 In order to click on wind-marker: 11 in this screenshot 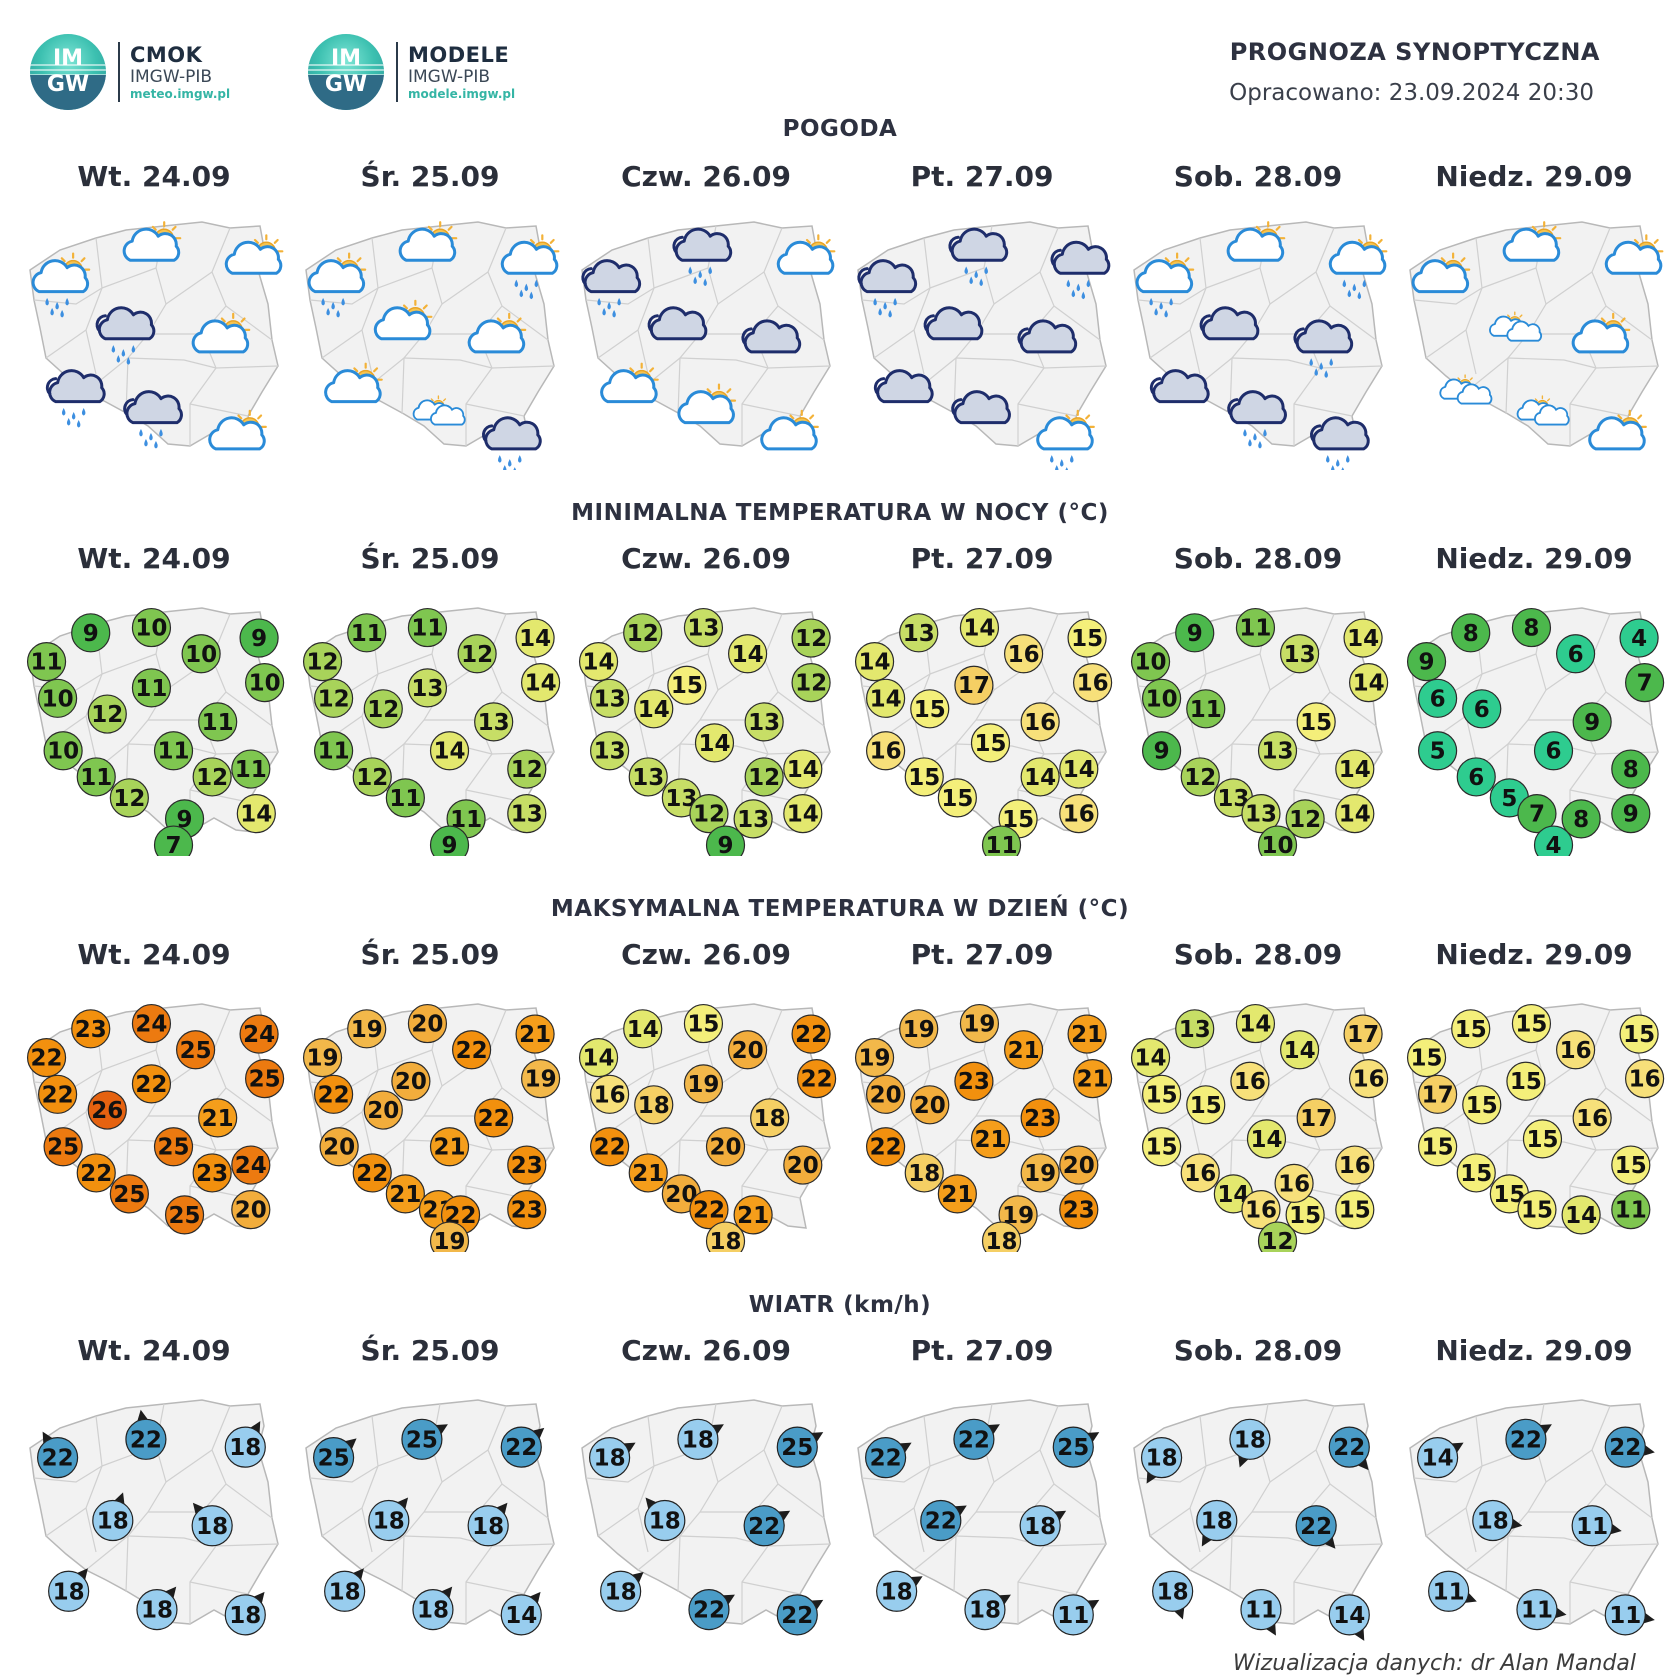, I will do `click(1261, 1612)`.